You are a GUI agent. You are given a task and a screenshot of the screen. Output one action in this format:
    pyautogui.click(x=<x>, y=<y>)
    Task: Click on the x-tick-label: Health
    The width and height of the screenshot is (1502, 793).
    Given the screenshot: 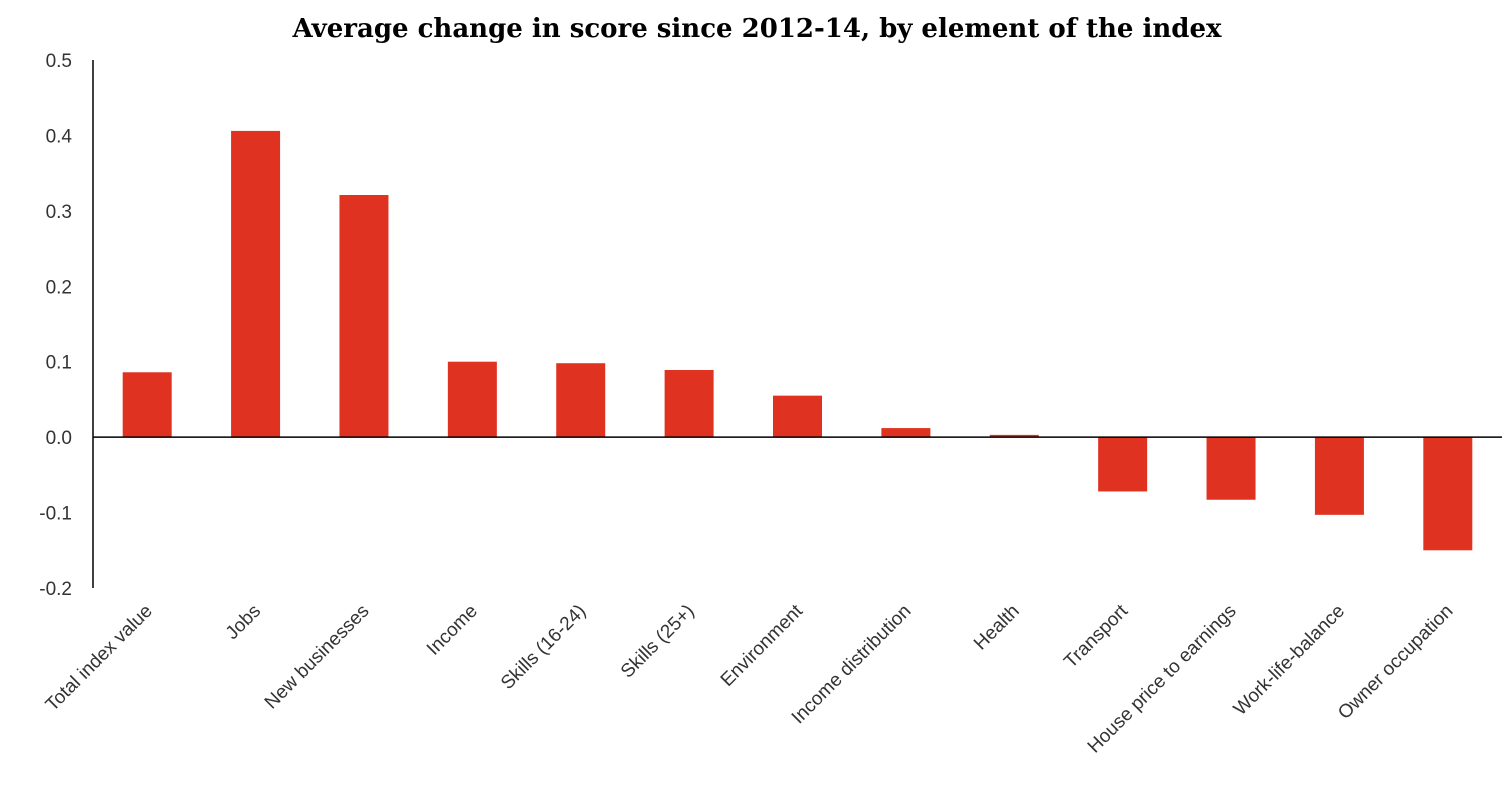 What is the action you would take?
    pyautogui.click(x=997, y=628)
    